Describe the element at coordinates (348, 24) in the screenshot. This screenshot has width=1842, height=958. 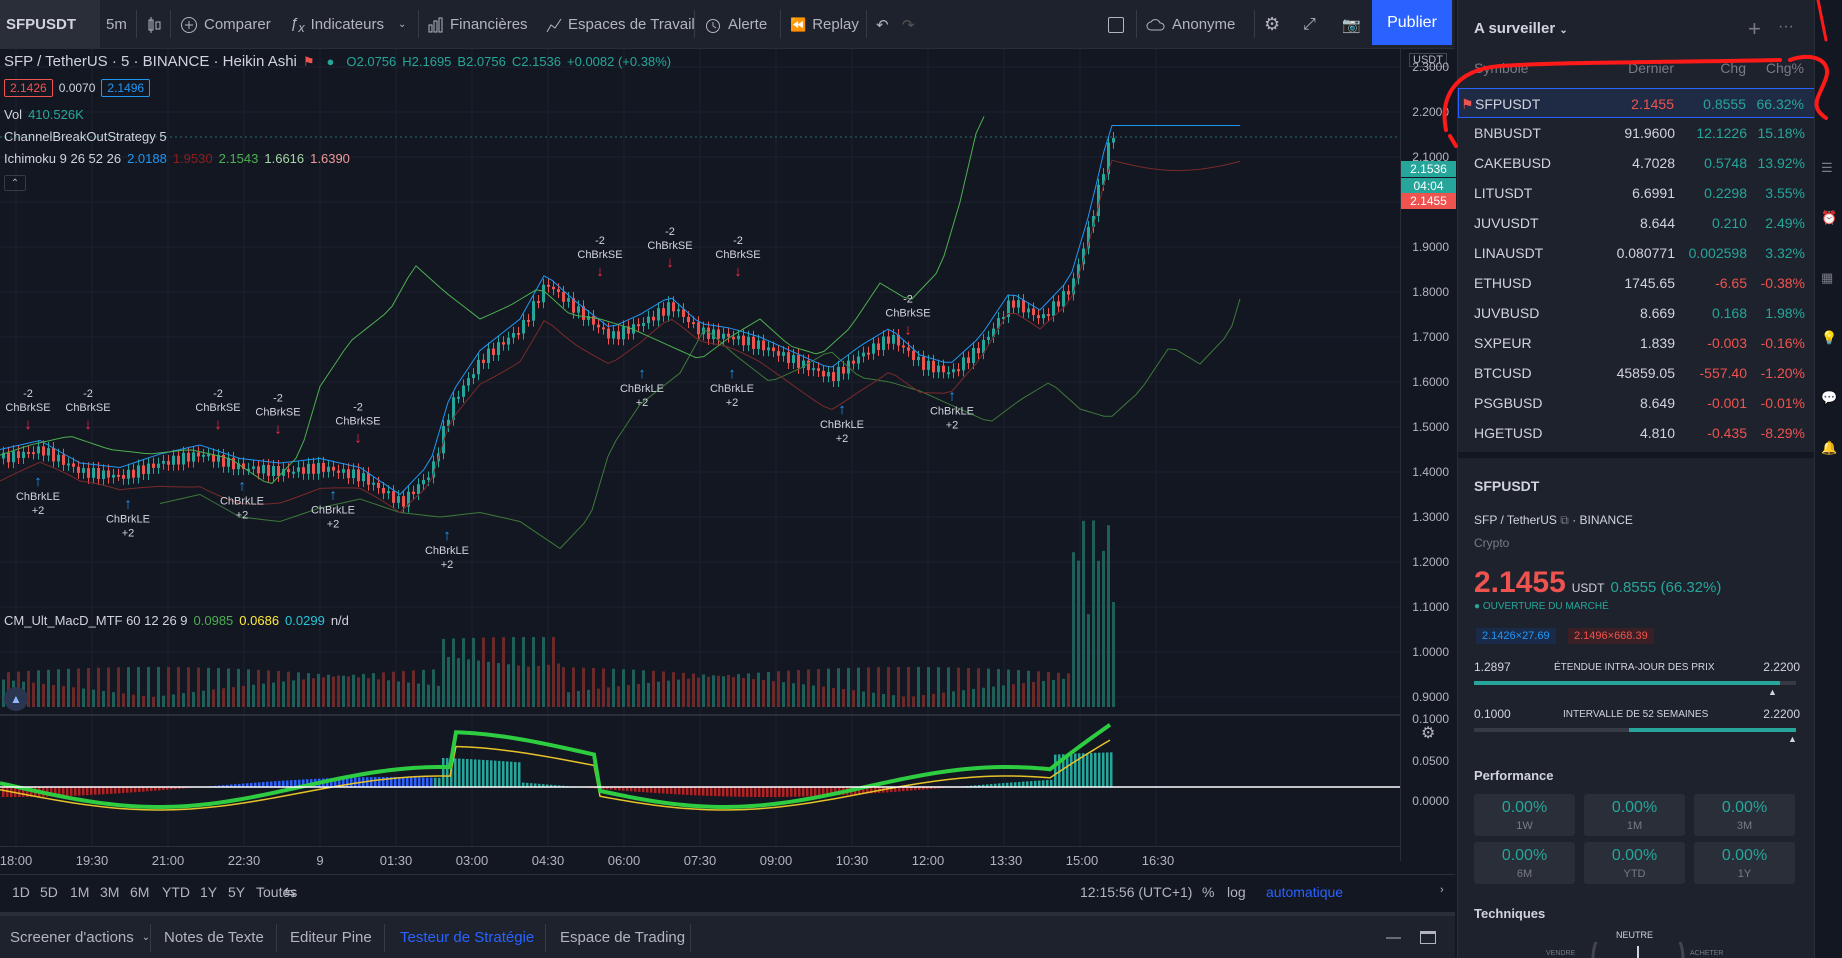
I see `indicators-button: ƒx Indicateurs ⌄` at that location.